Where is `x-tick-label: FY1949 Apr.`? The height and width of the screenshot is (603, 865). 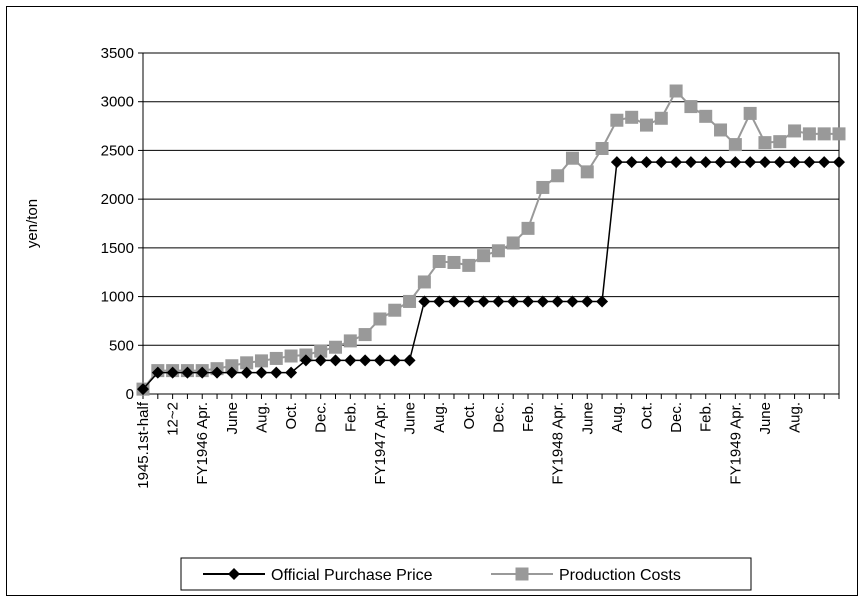
x-tick-label: FY1949 Apr. is located at coordinates (735, 443).